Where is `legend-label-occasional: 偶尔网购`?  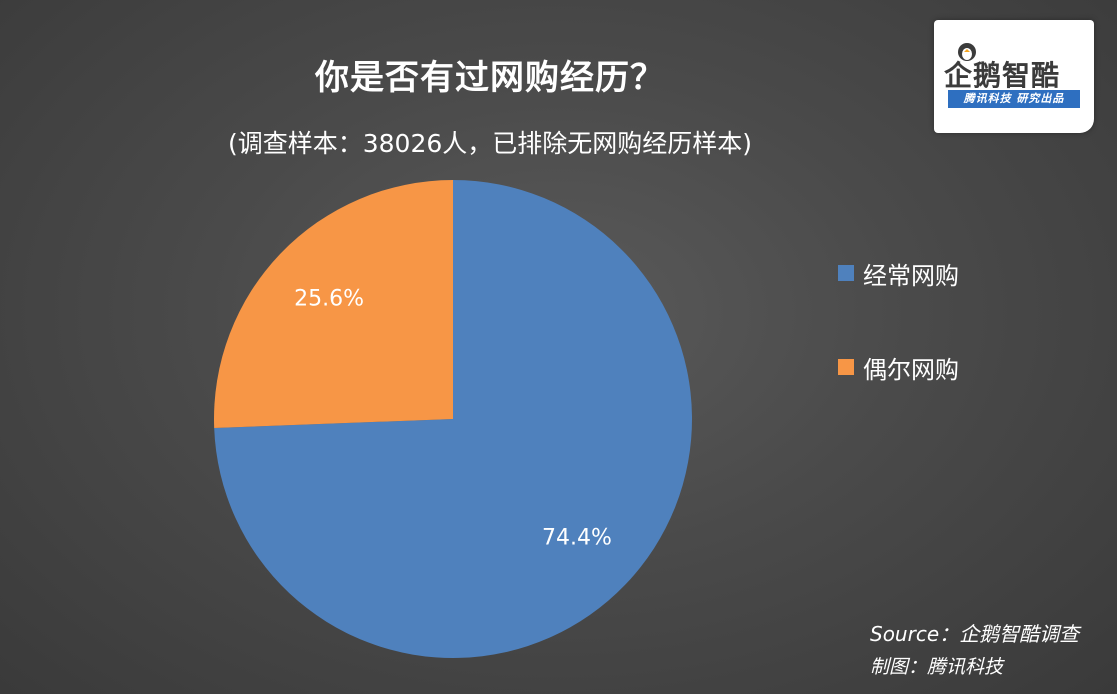
legend-label-occasional: 偶尔网购 is located at coordinates (911, 369).